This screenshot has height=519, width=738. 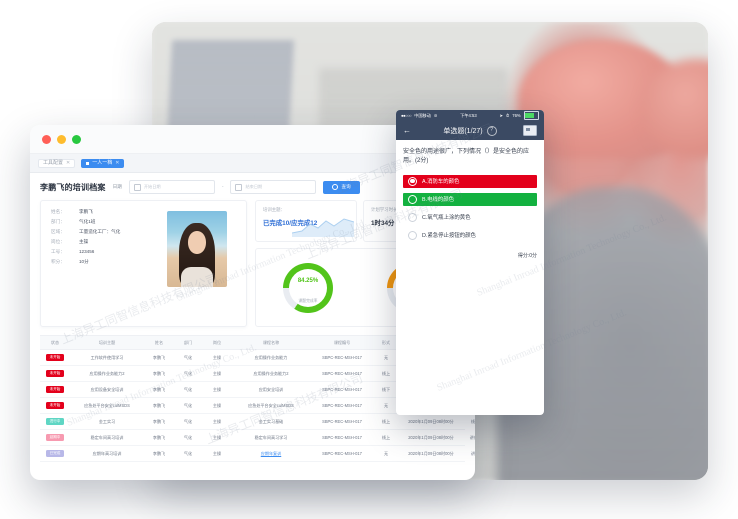 What do you see at coordinates (386, 405) in the screenshot?
I see `table-cell: 无` at bounding box center [386, 405].